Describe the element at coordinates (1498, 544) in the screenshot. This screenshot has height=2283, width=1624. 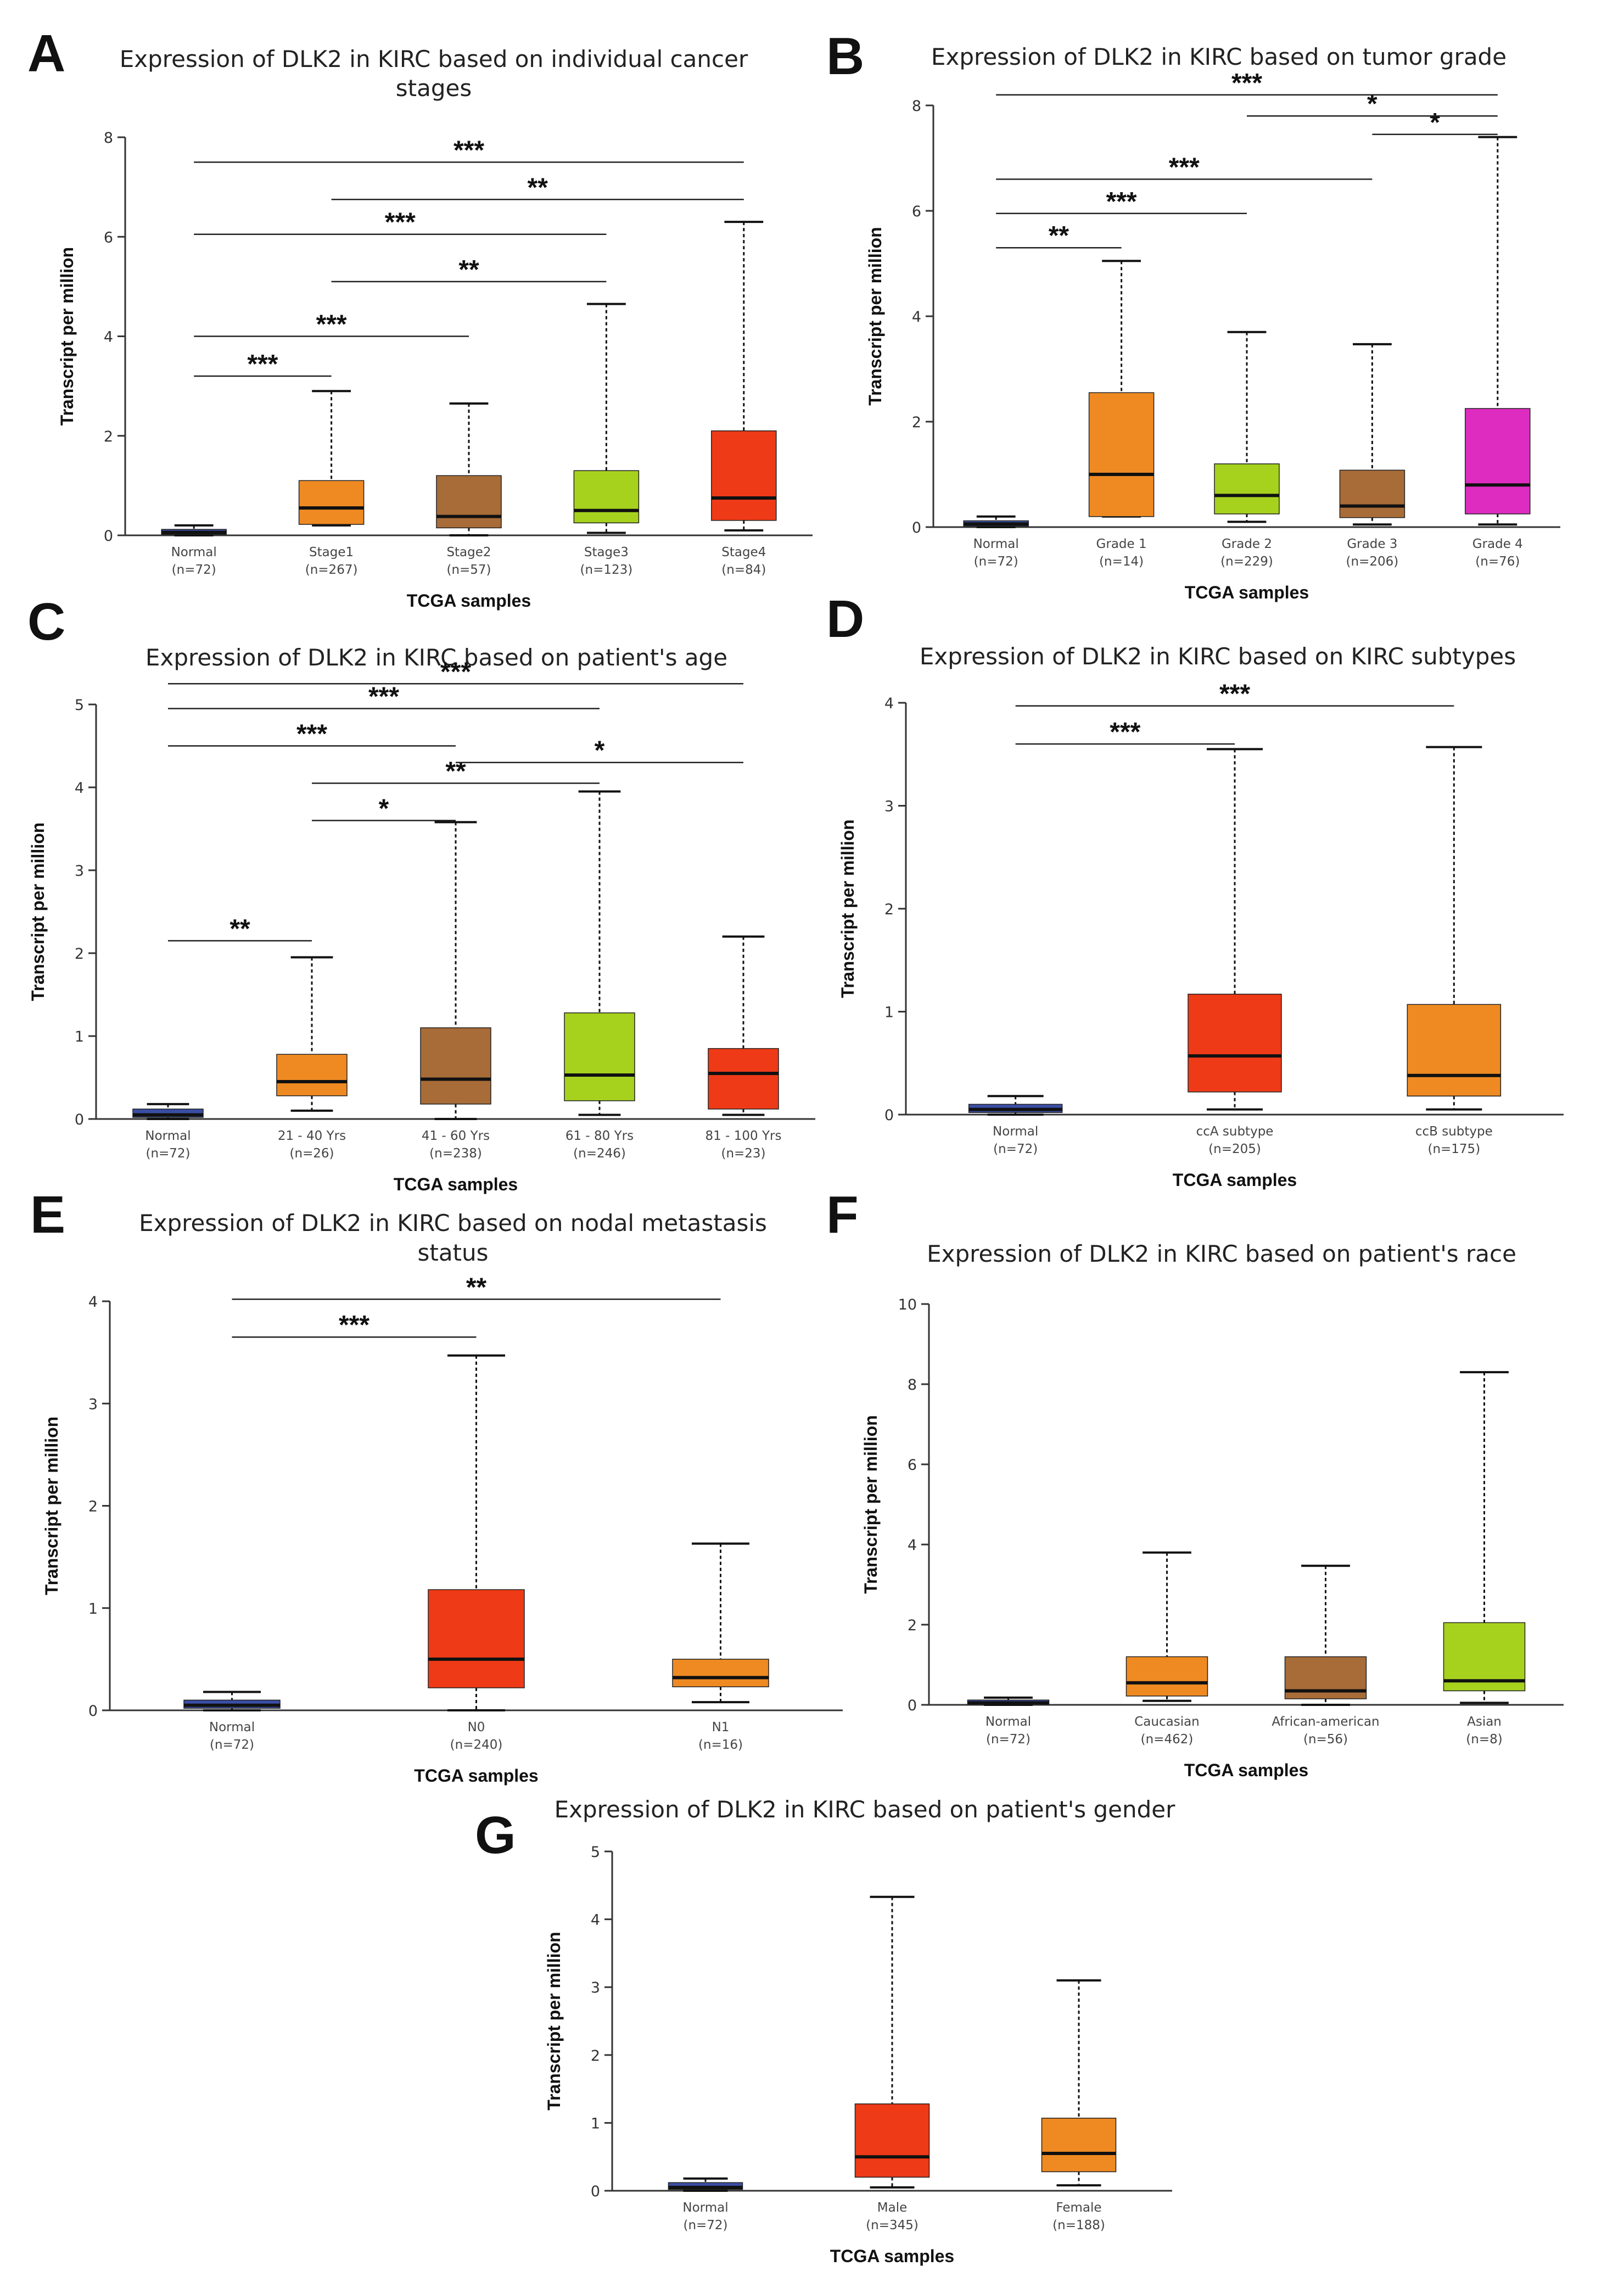
I see `panel-b-category-label: Grade 4` at that location.